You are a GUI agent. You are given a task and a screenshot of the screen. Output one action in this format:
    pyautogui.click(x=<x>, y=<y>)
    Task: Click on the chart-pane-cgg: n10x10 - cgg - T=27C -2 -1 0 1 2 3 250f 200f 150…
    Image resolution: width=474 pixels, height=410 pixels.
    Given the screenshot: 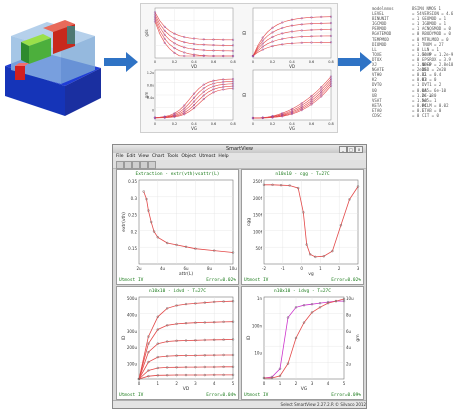 What is the action you would take?
    pyautogui.click(x=302, y=227)
    